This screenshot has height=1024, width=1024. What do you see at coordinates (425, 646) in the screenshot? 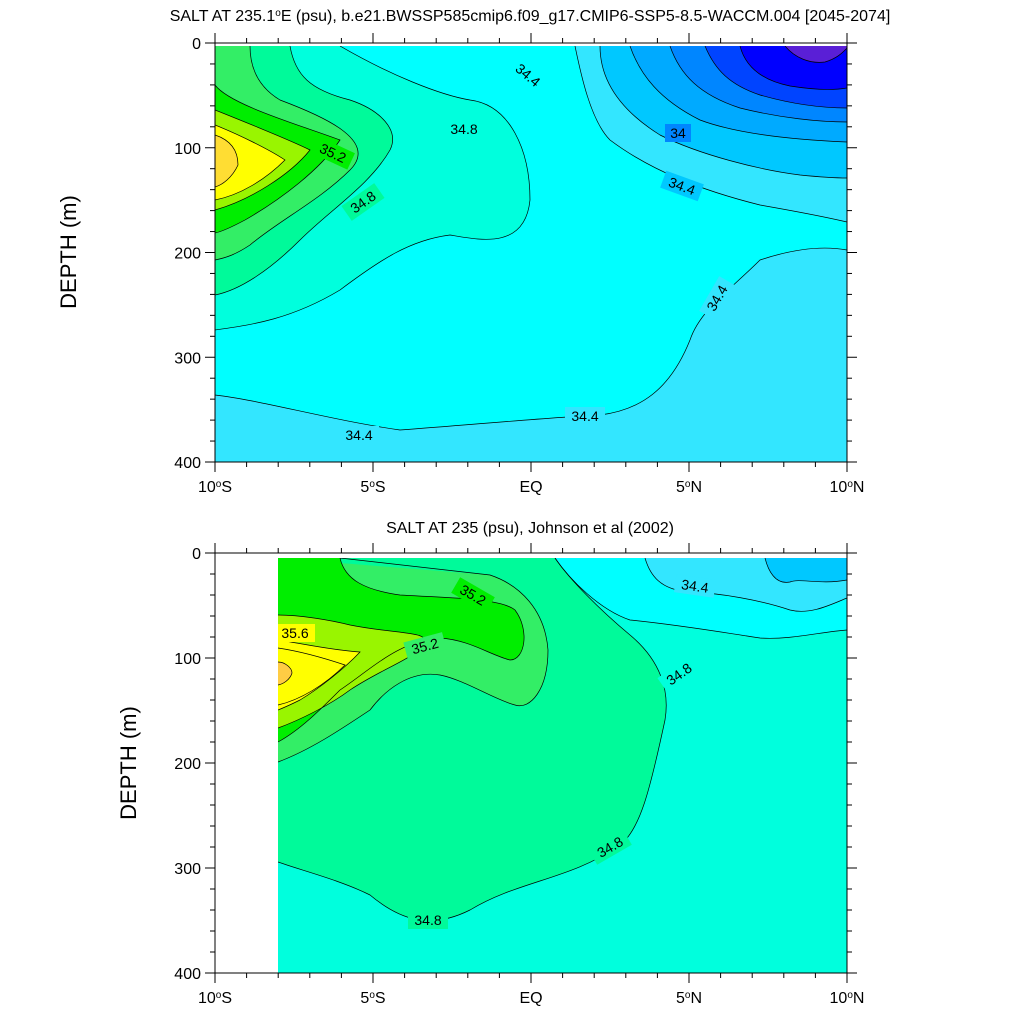
I see `contour-label: 35.2` at bounding box center [425, 646].